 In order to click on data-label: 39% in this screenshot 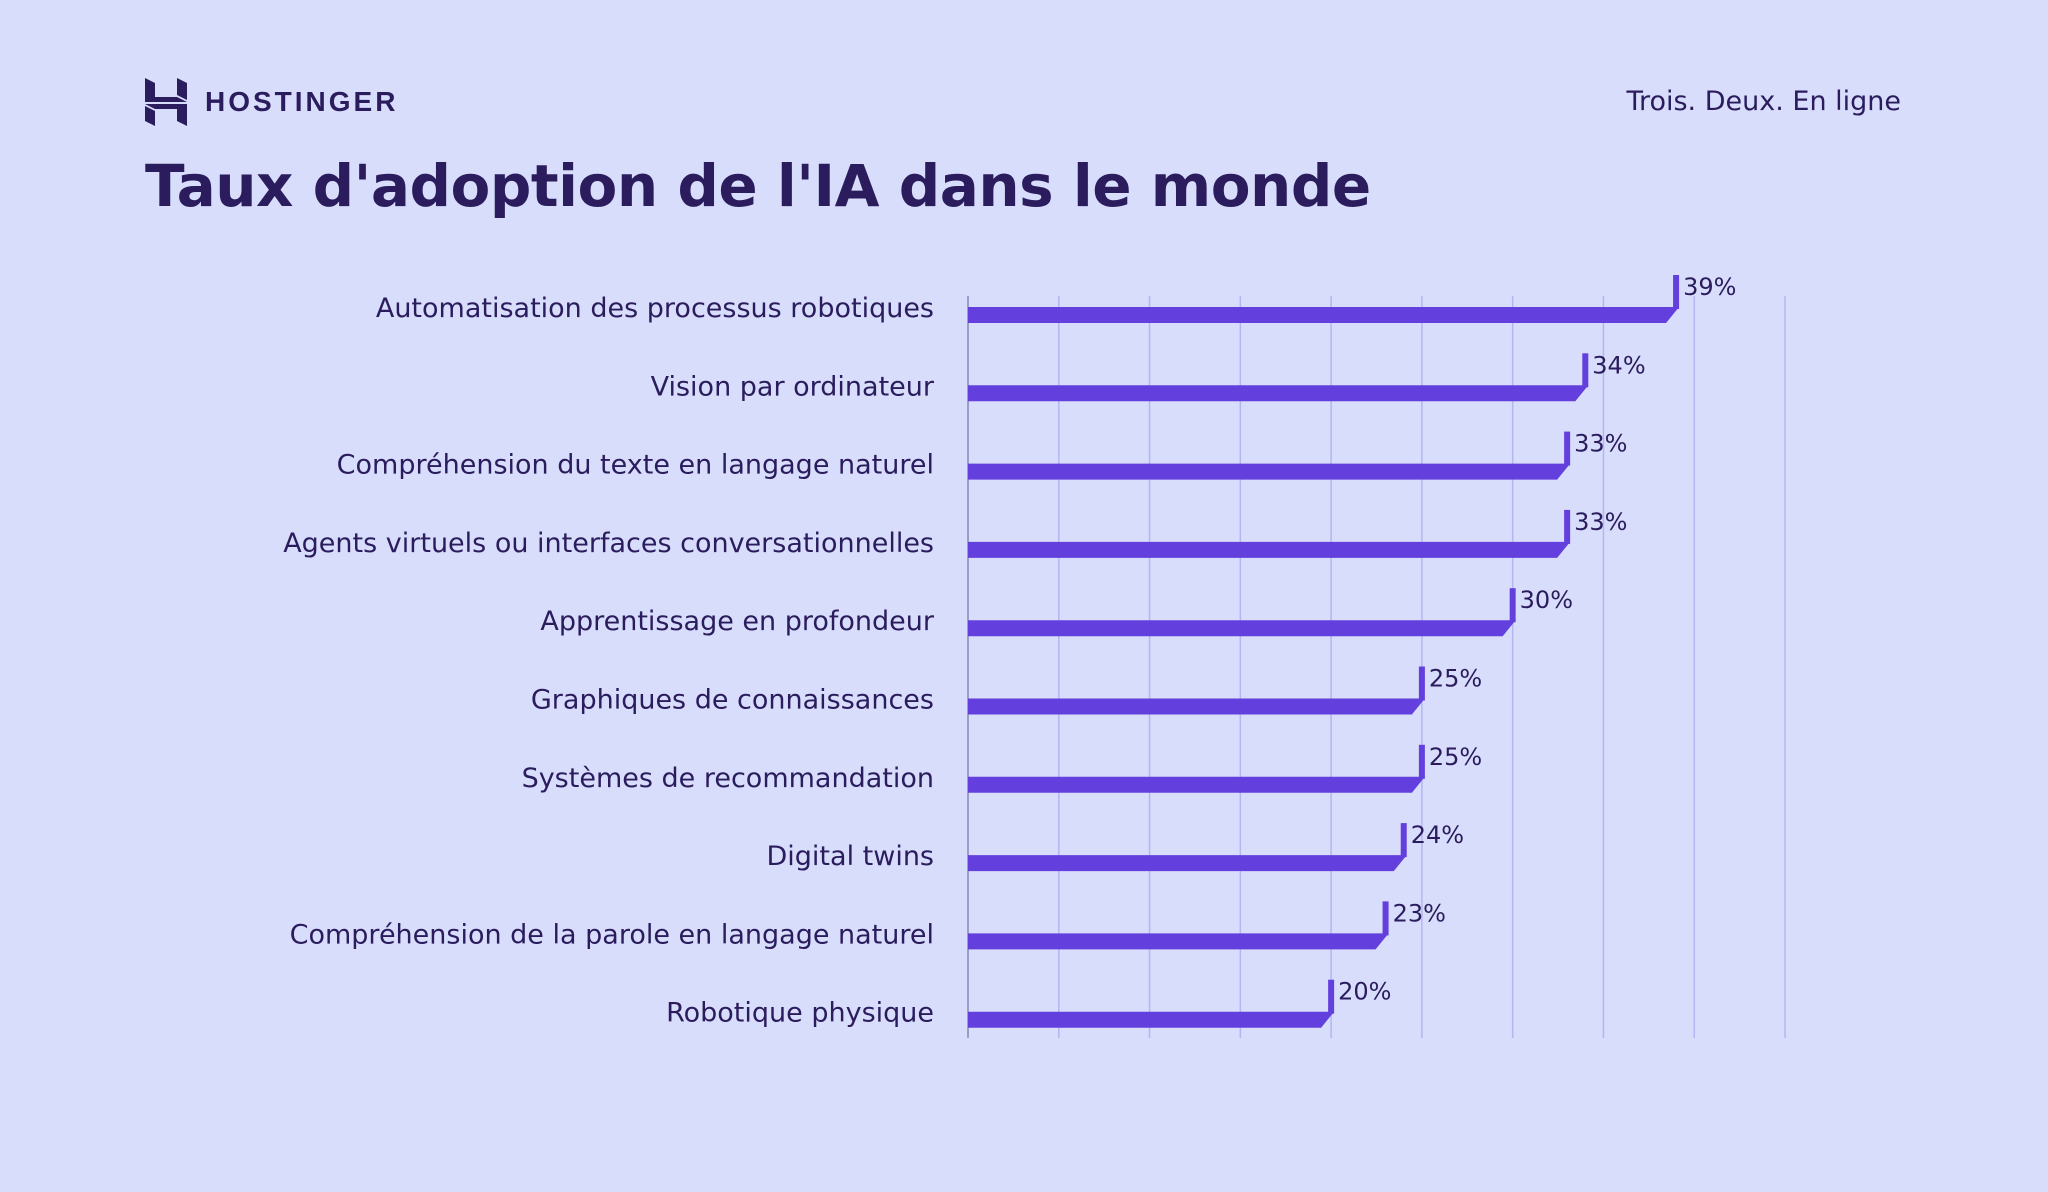, I will do `click(1709, 287)`.